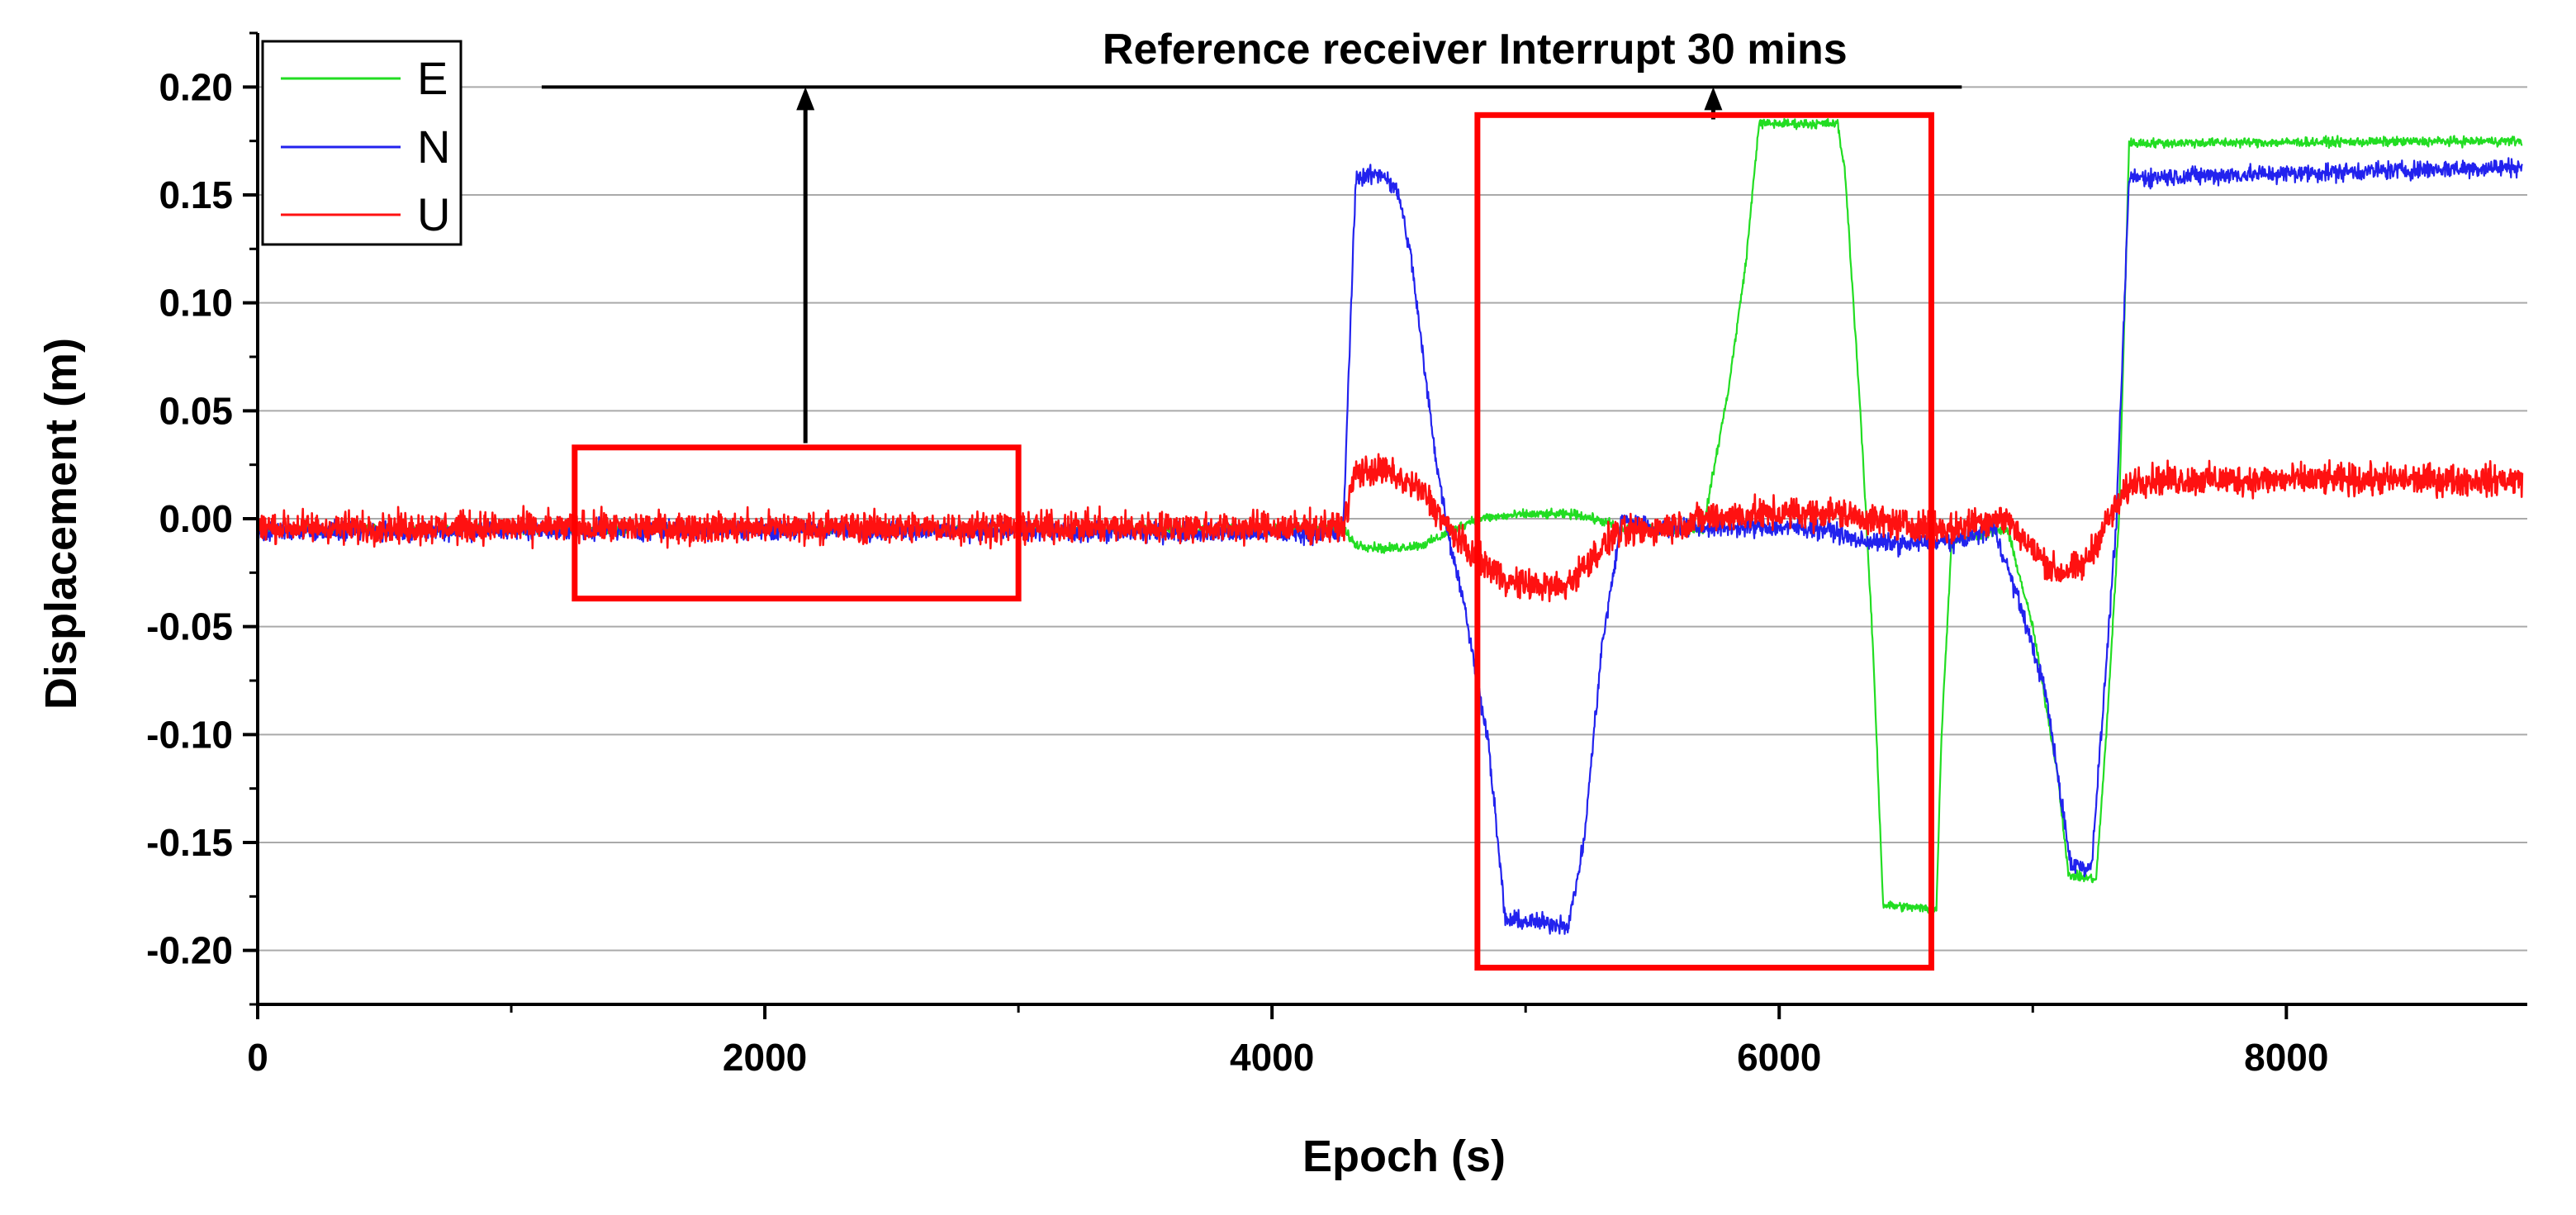 This screenshot has height=1215, width=2576. I want to click on y-tick-label: 0.10, so click(196, 303).